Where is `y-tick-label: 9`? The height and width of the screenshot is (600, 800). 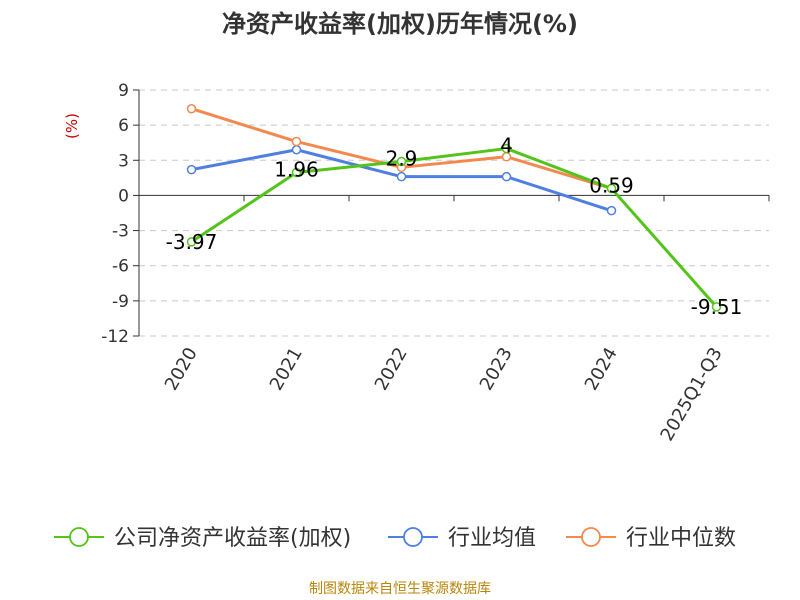 y-tick-label: 9 is located at coordinates (123, 91).